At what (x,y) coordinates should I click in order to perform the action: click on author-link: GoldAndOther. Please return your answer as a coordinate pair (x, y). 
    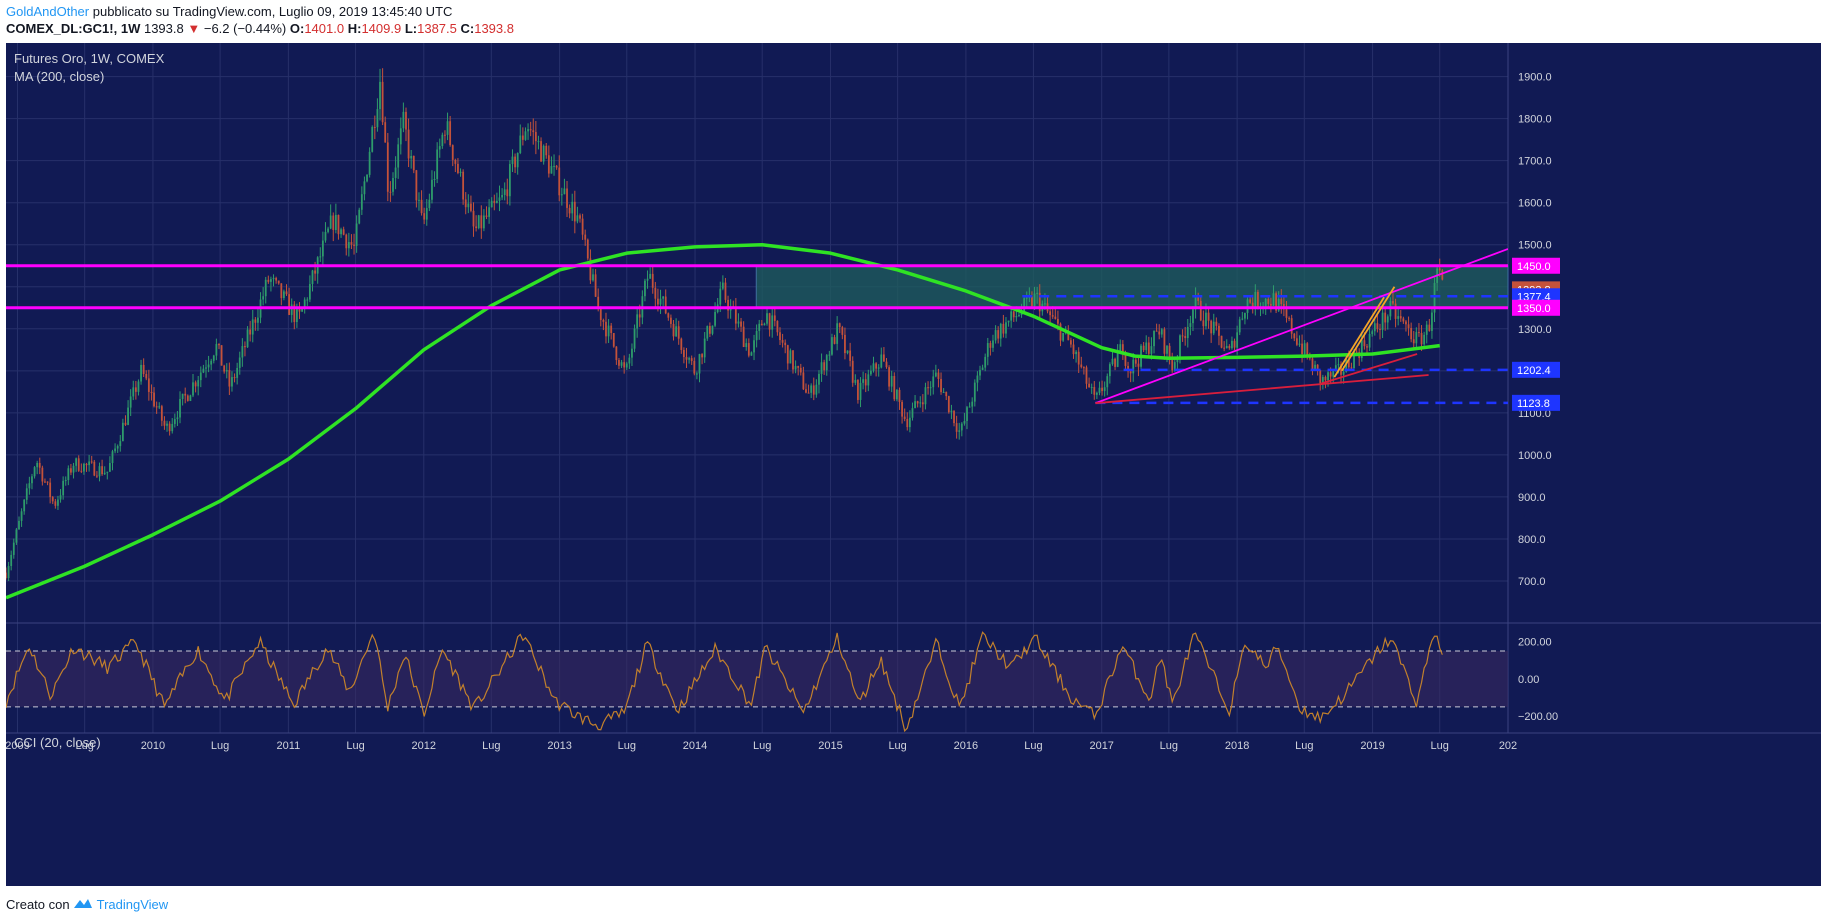
    Looking at the image, I should click on (48, 11).